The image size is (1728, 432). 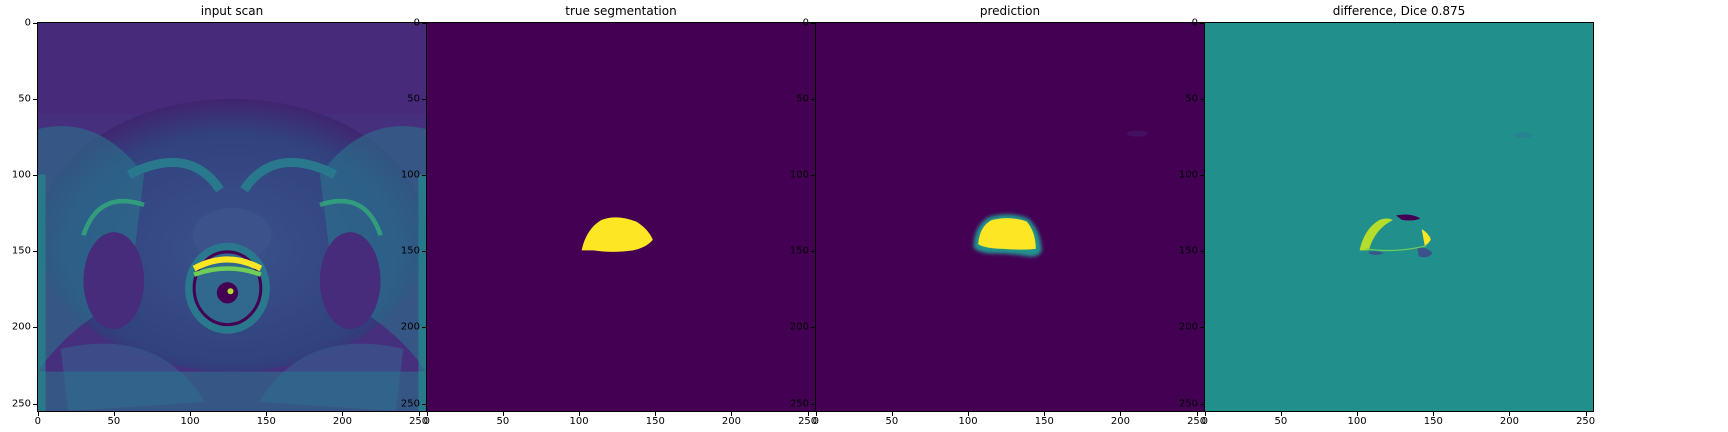 I want to click on panel-title: difference, Dice 0.875, so click(x=1399, y=11).